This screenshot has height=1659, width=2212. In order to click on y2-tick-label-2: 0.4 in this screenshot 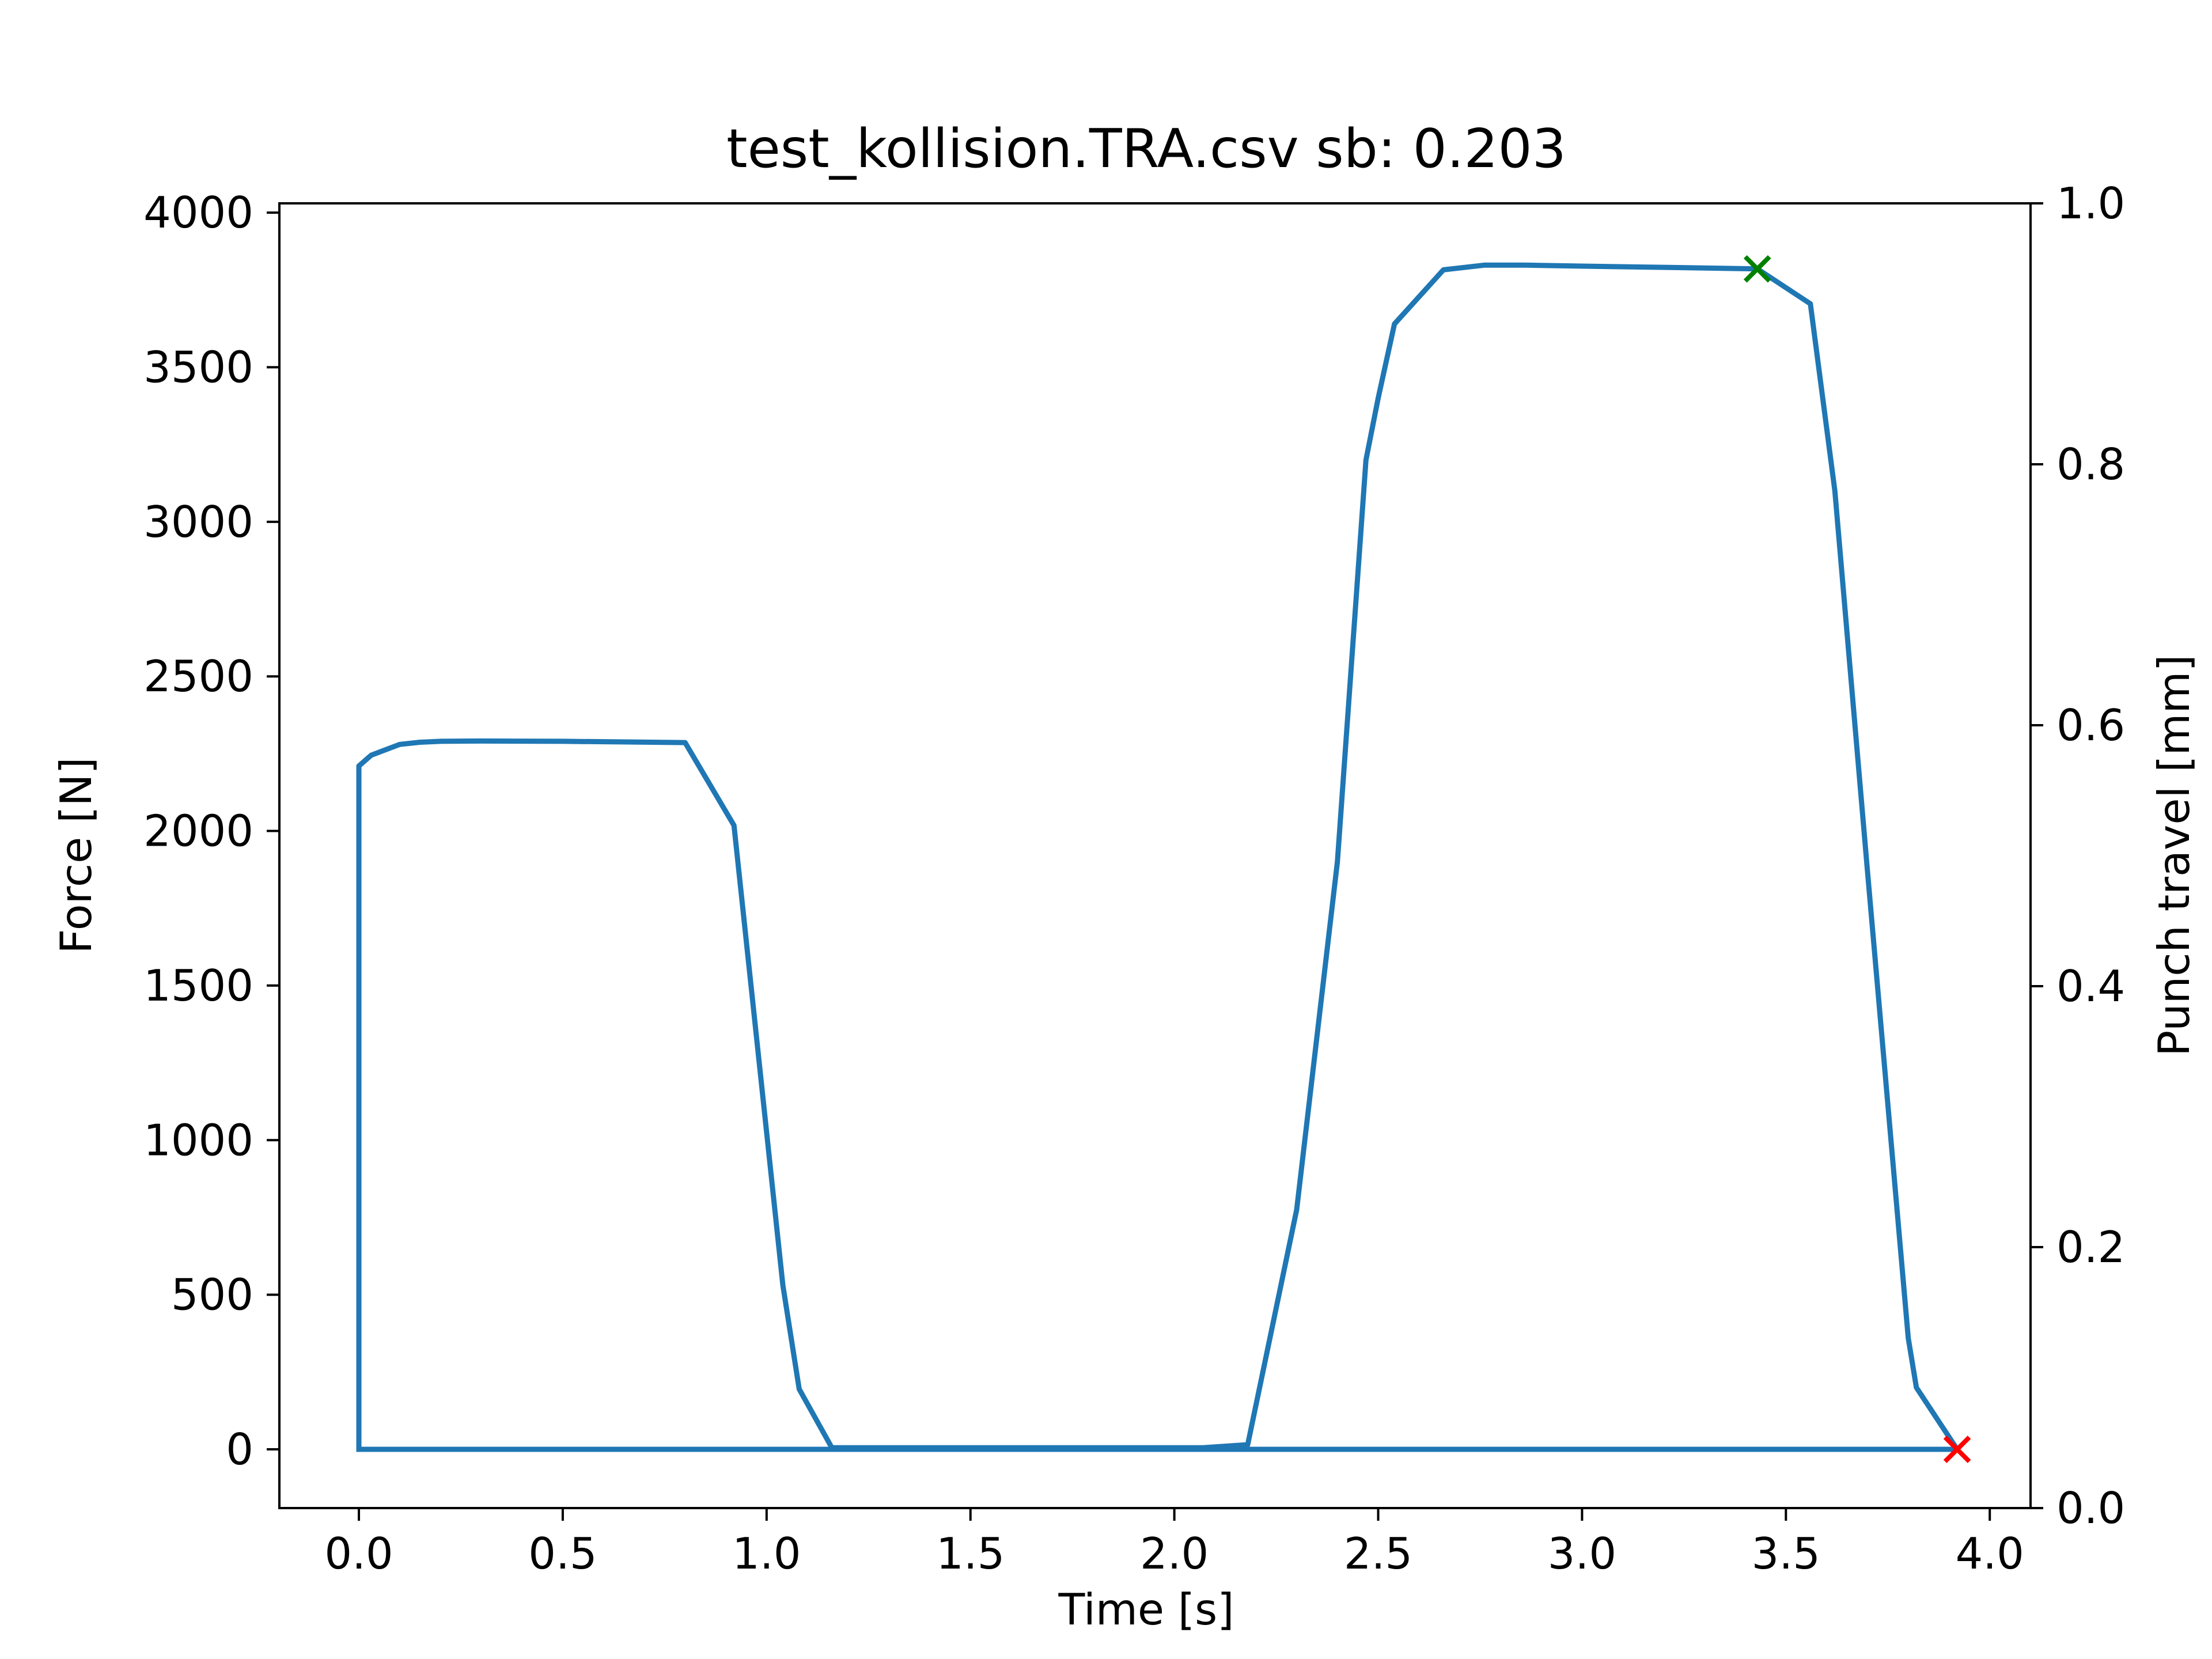, I will do `click(2090, 986)`.